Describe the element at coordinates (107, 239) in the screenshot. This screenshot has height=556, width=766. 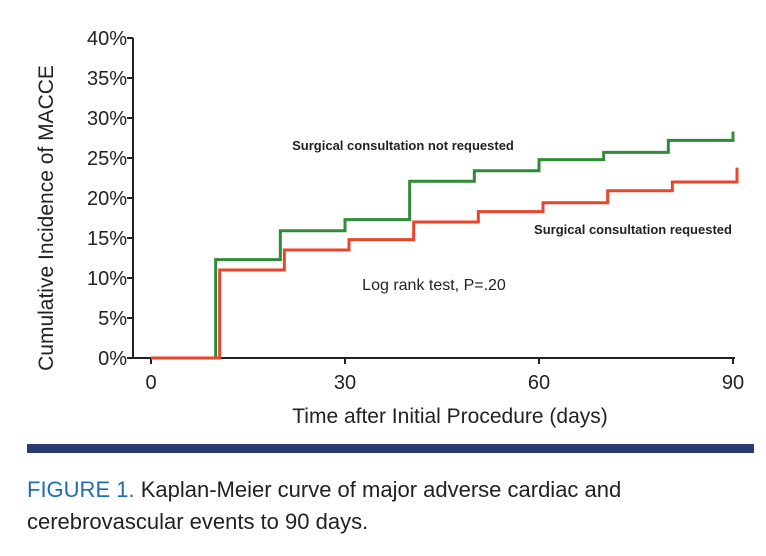
I see `y-tick-label: 15%` at that location.